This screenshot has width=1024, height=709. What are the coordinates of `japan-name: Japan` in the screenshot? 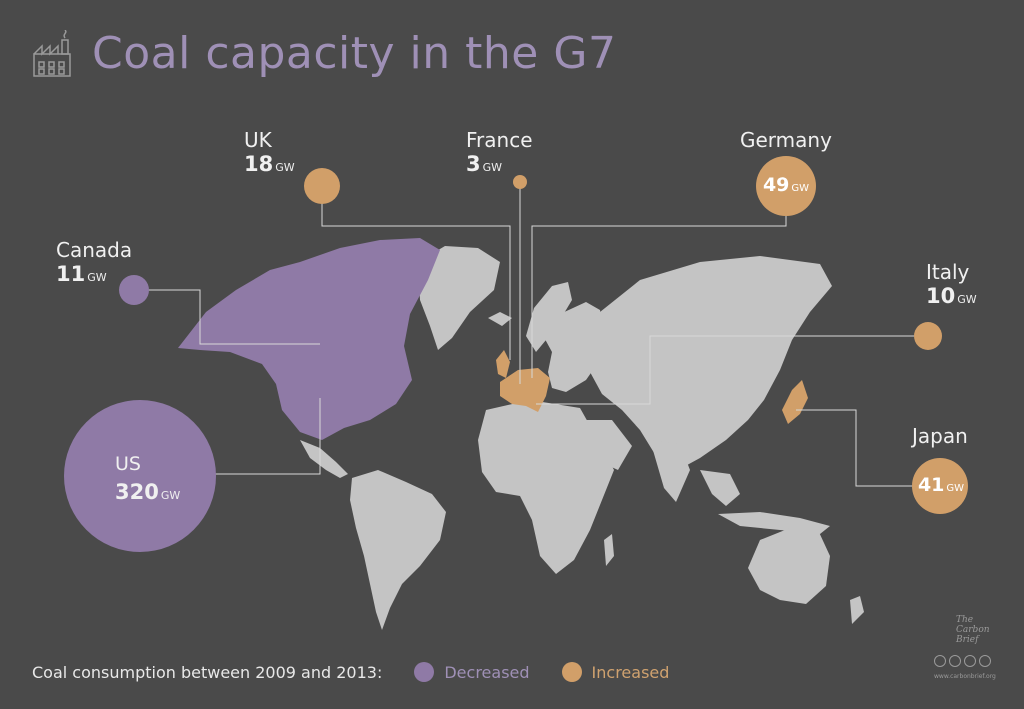 It's located at (940, 436).